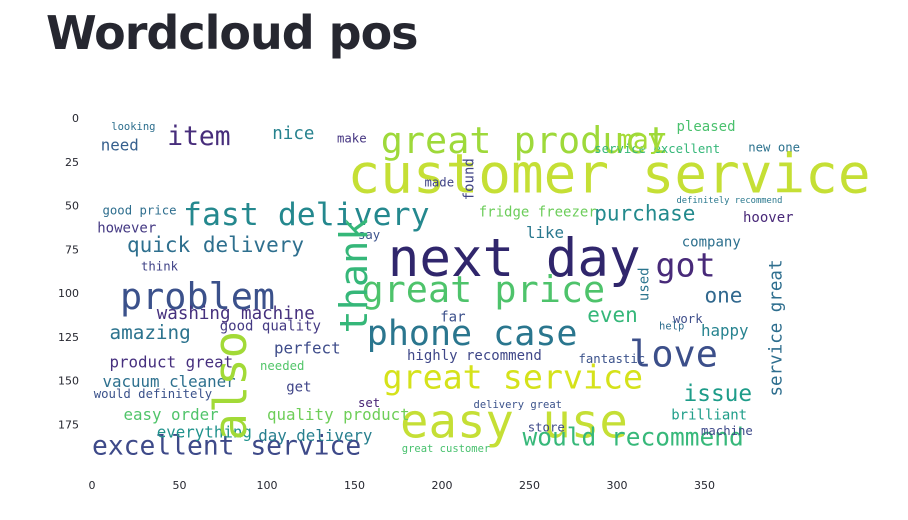  Describe the element at coordinates (612, 315) in the screenshot. I see `word-18: even` at that location.